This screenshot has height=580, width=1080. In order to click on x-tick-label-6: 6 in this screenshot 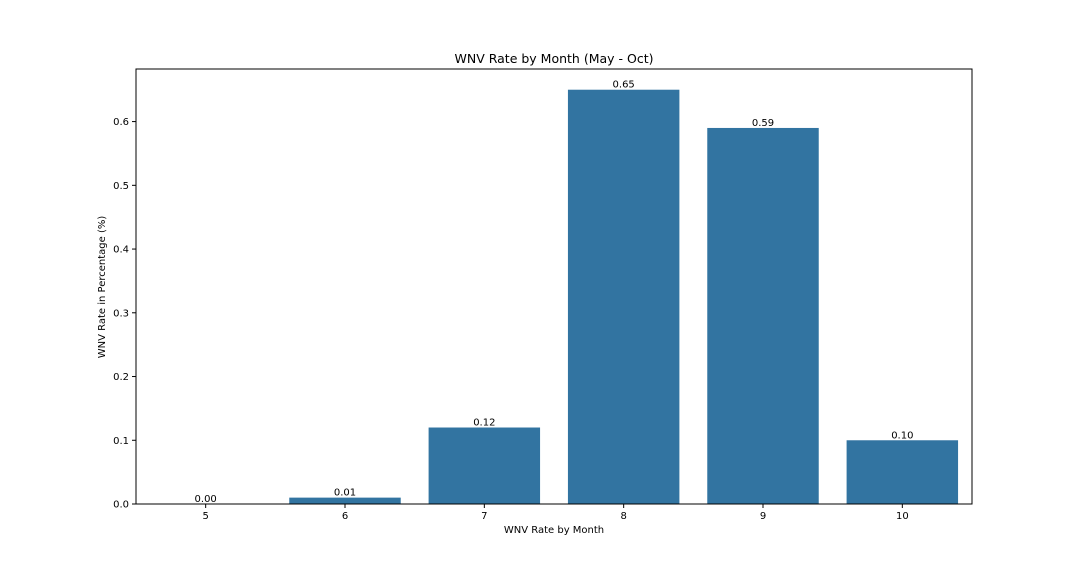, I will do `click(345, 516)`.